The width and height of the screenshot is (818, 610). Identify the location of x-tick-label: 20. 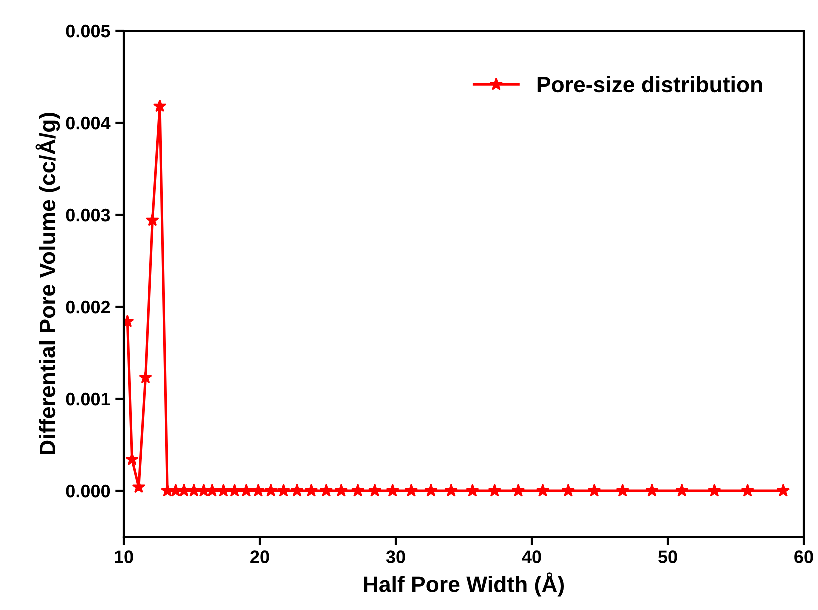
(260, 557).